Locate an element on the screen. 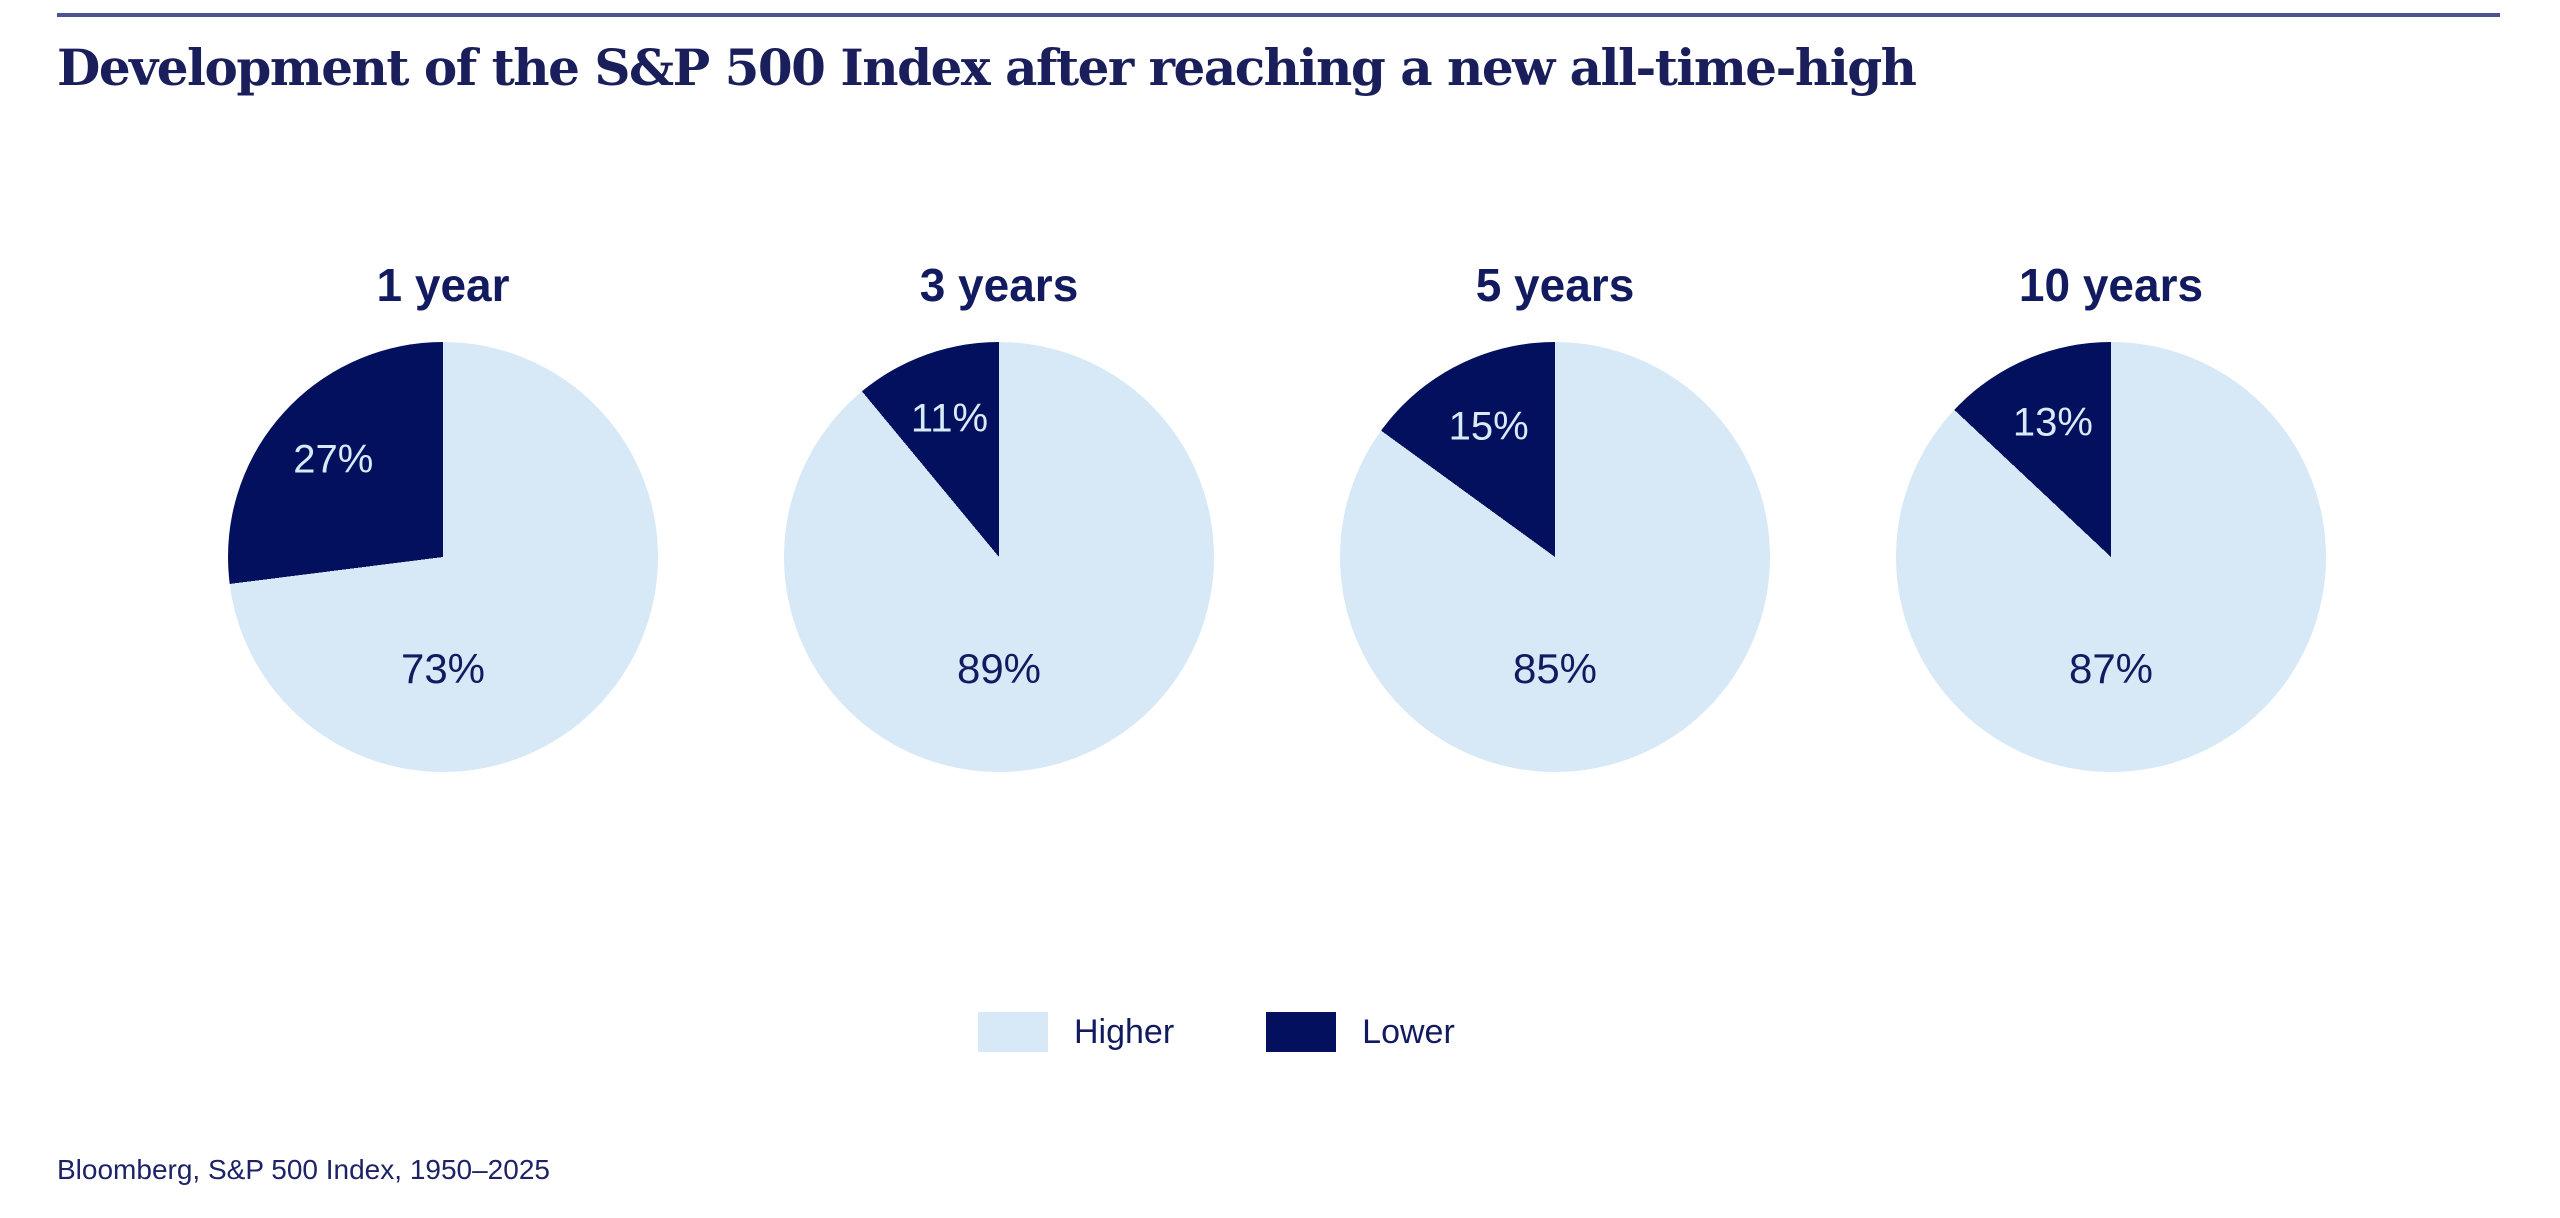 This screenshot has height=1218, width=2560. pie-label-lower: 27% is located at coordinates (333, 459).